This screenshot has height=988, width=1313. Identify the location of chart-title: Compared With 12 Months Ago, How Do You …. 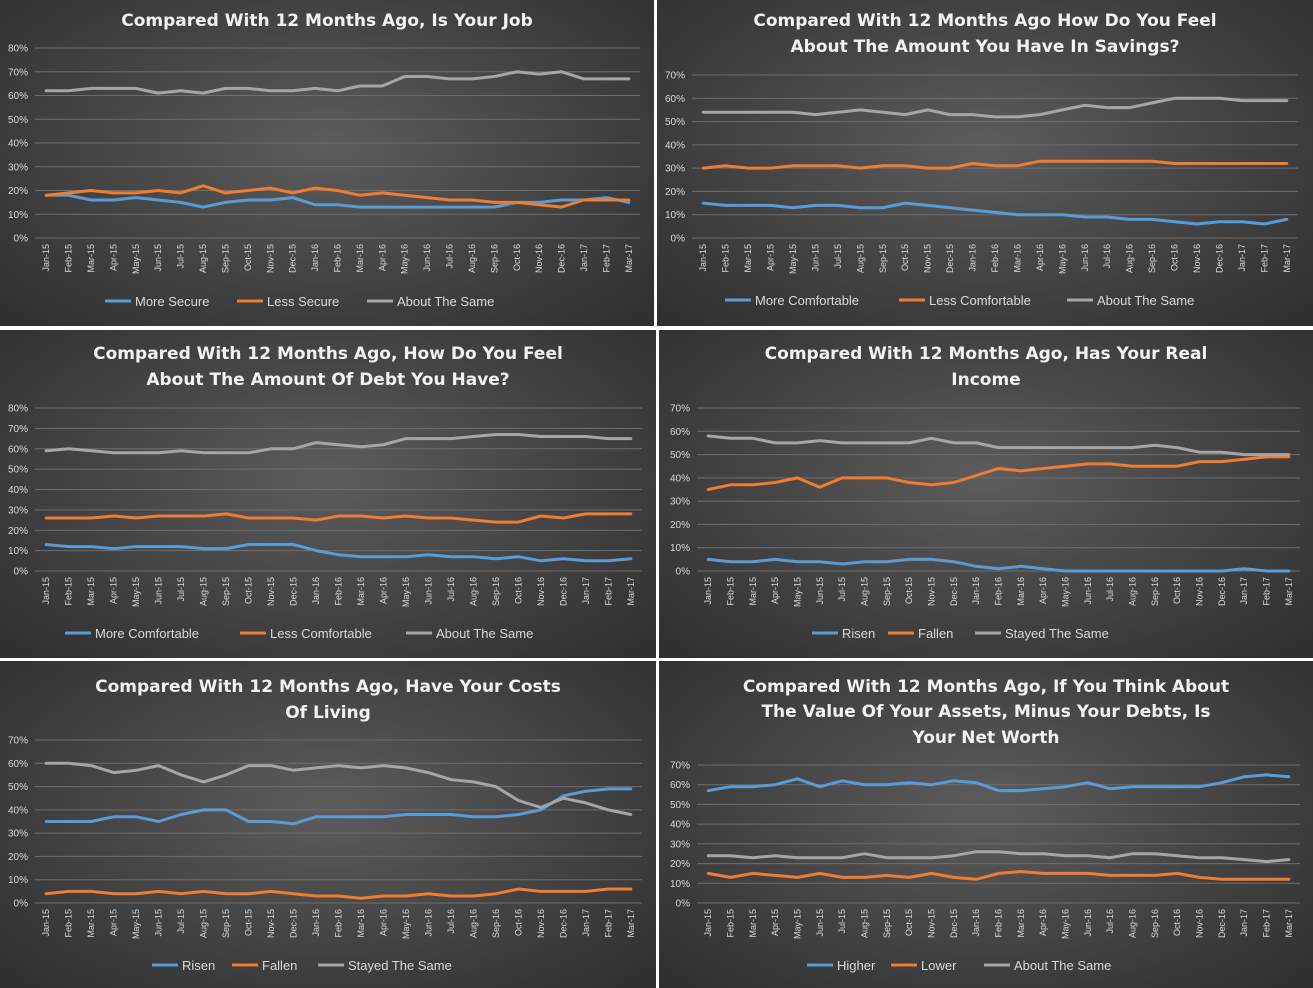
(328, 354).